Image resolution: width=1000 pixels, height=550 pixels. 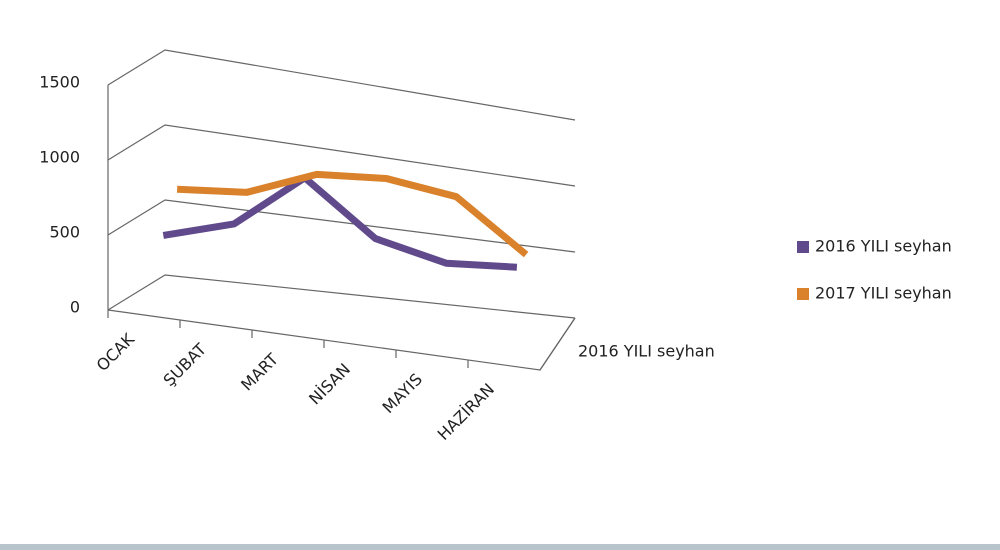 What do you see at coordinates (402, 393) in the screenshot?
I see `x-tick-label: MAYIS` at bounding box center [402, 393].